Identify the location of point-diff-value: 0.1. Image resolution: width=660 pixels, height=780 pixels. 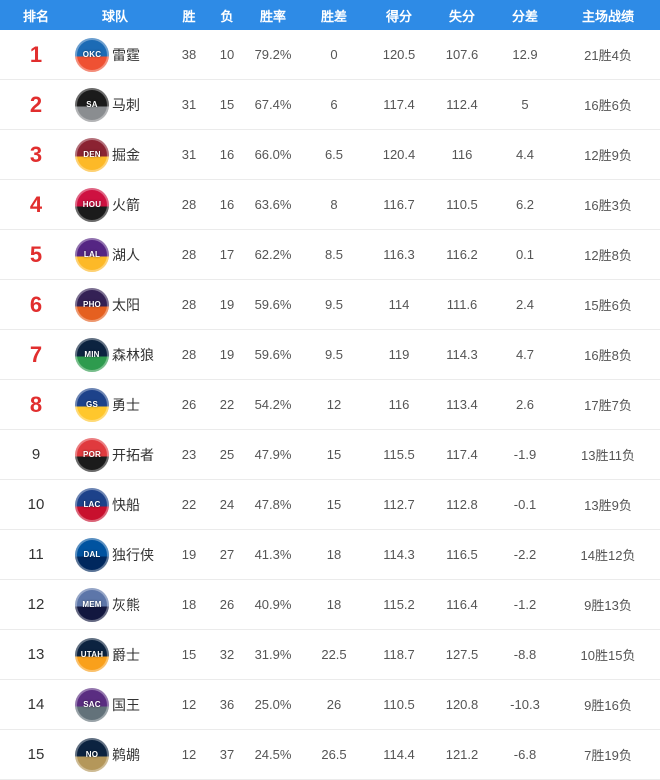
(525, 254).